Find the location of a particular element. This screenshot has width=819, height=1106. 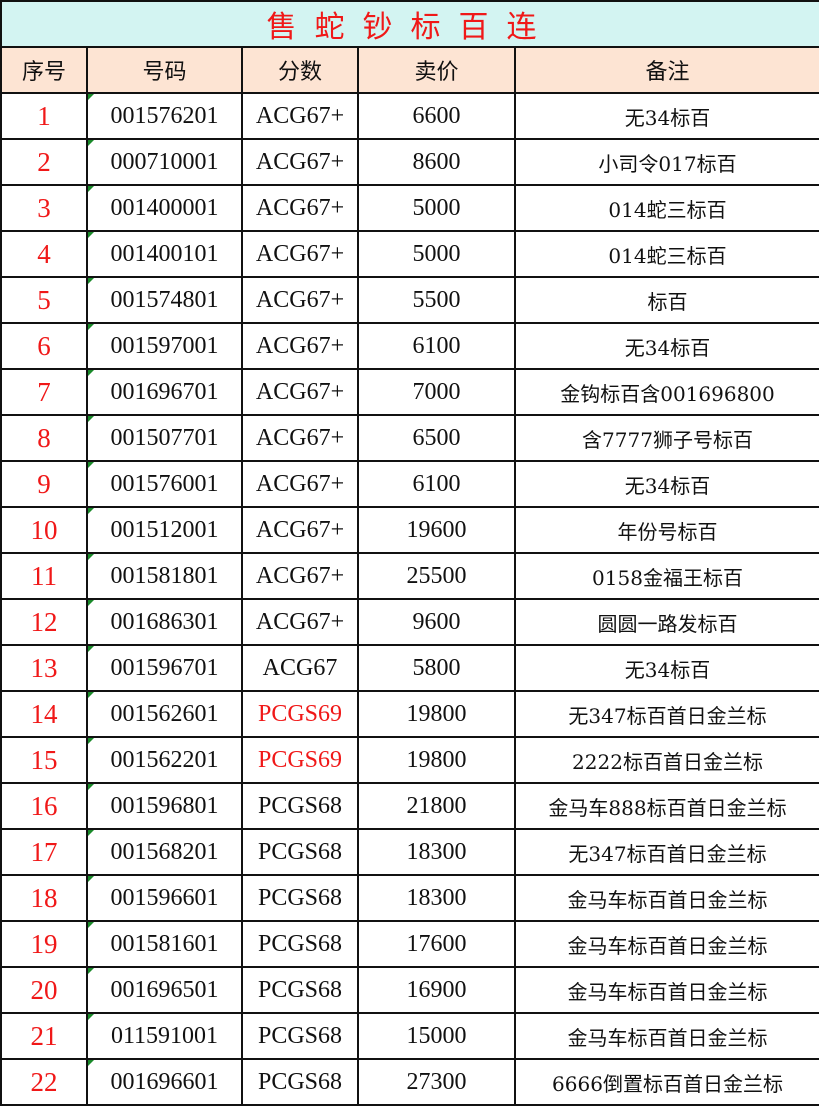

serial-number-cell: 001576201 is located at coordinates (164, 116).